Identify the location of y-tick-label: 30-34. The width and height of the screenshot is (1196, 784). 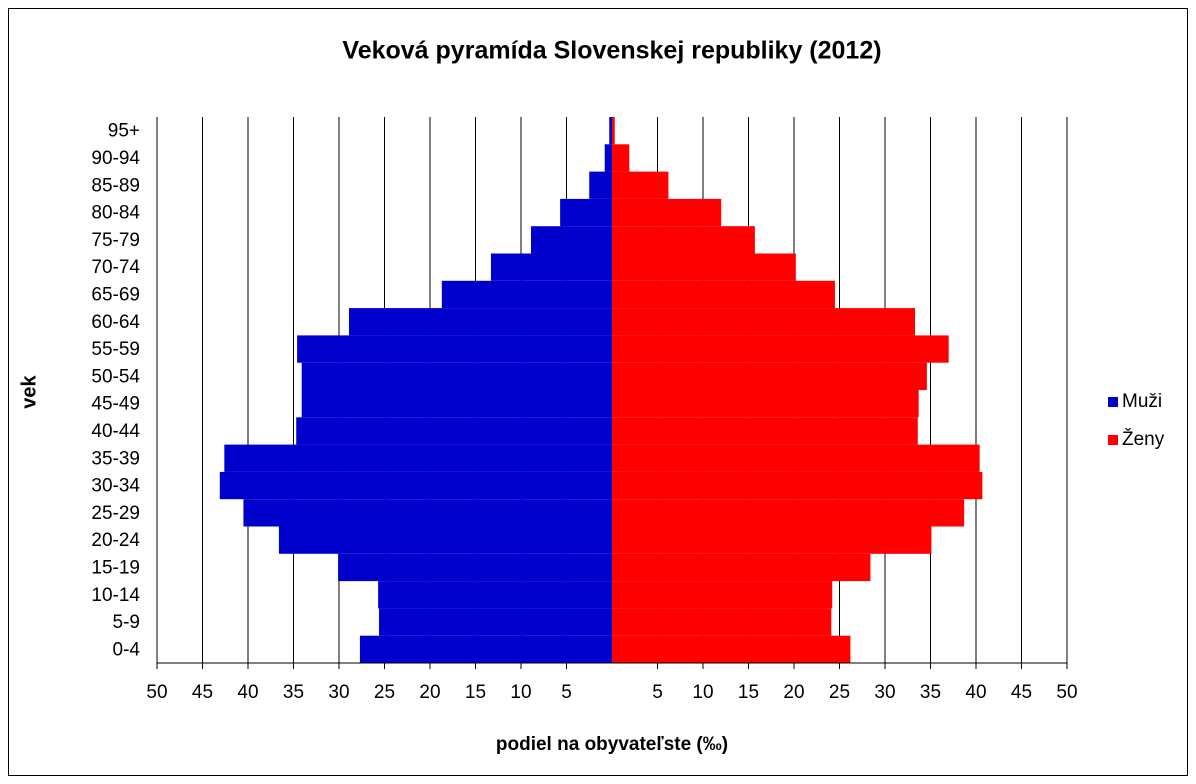
(115, 486).